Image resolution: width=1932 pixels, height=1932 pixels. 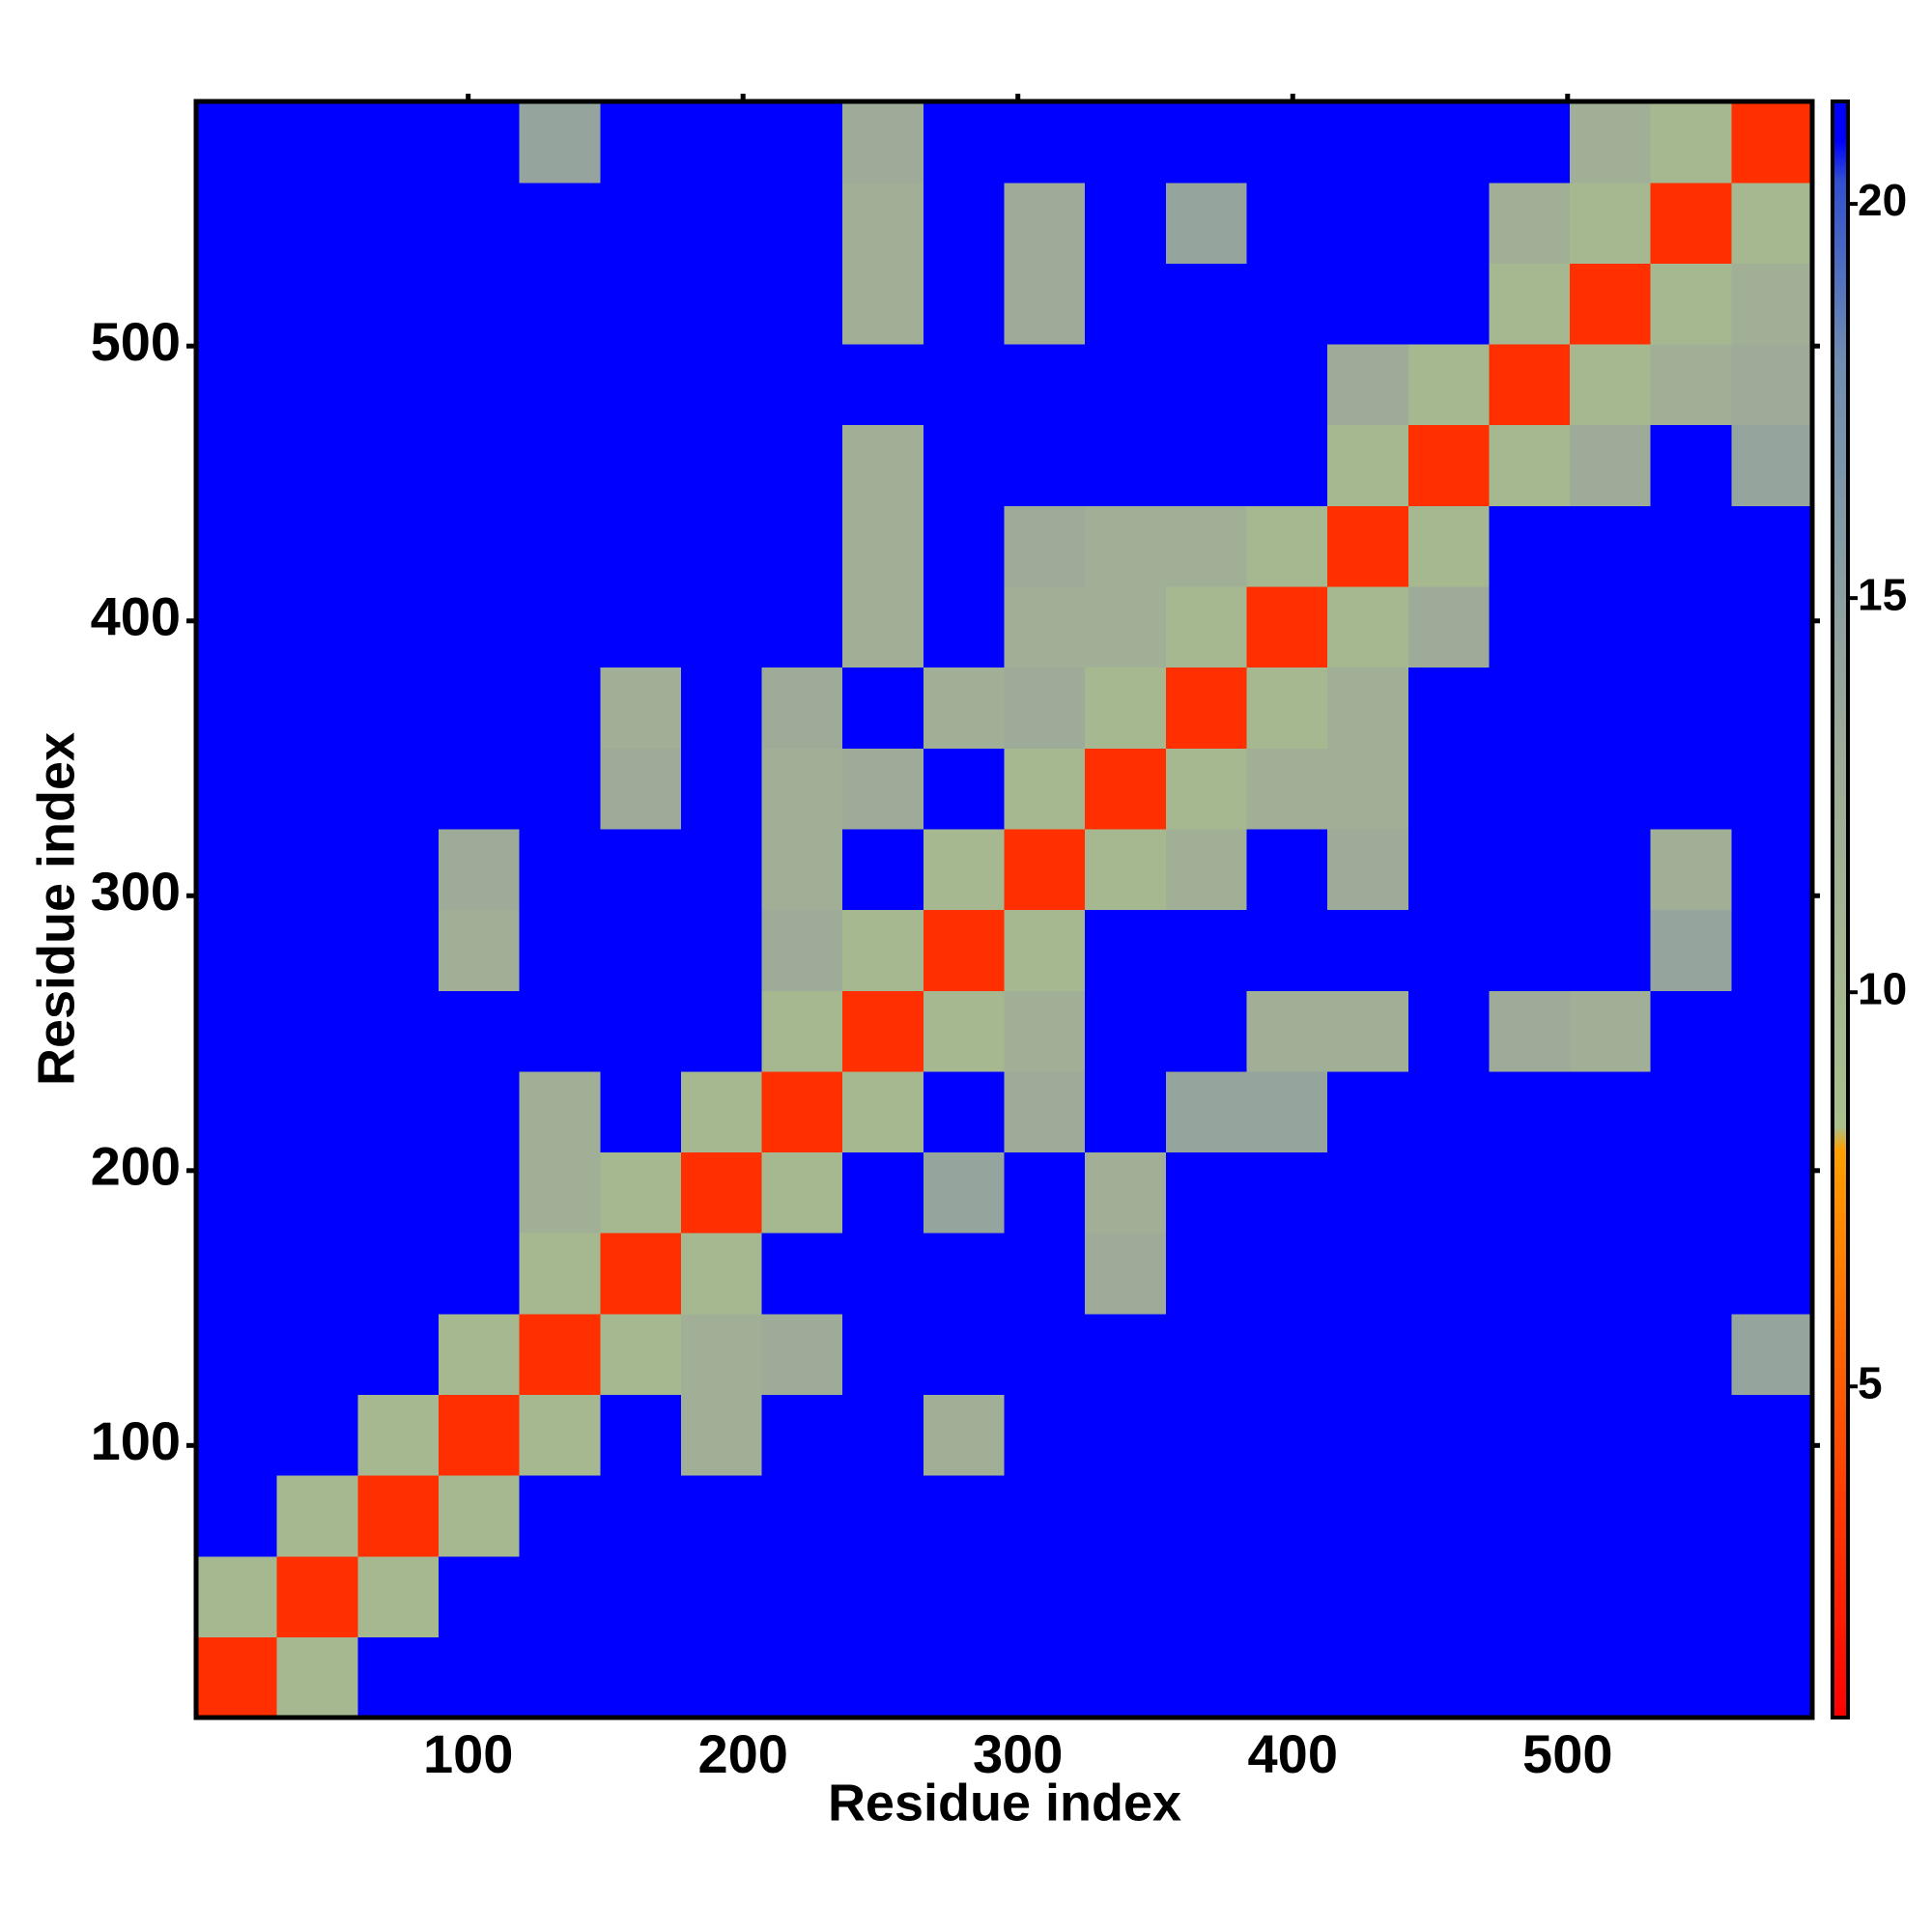 I want to click on colorbar-tick-label: 10, so click(x=1882, y=988).